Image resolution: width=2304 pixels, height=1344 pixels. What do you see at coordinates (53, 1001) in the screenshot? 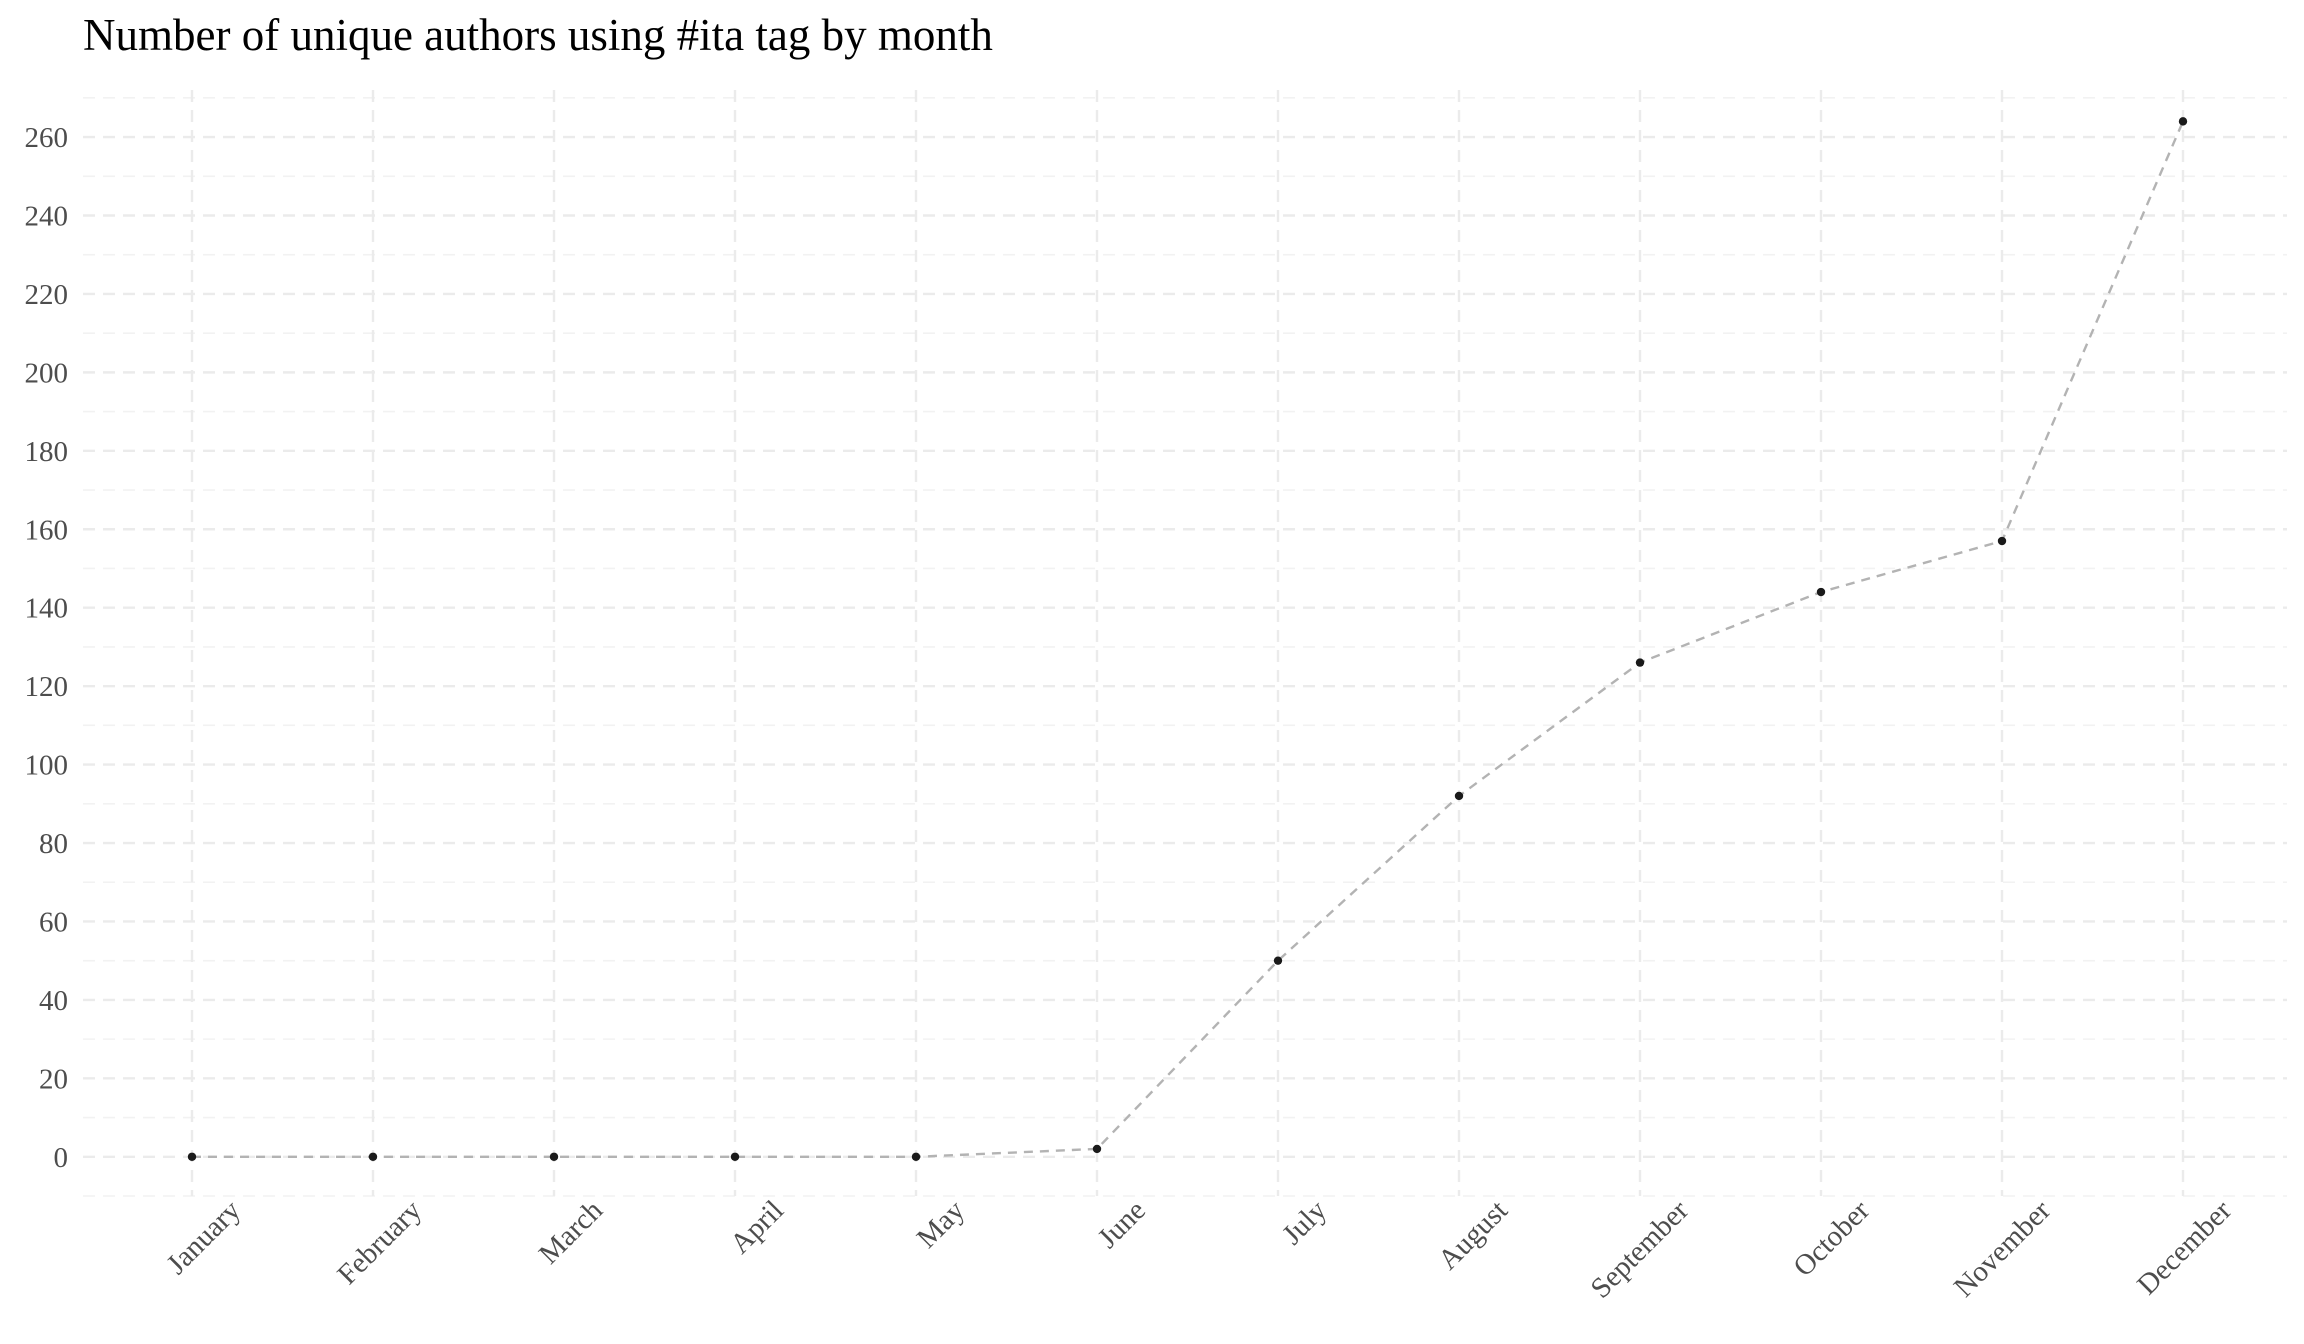
I see `y-tick-label: 40` at bounding box center [53, 1001].